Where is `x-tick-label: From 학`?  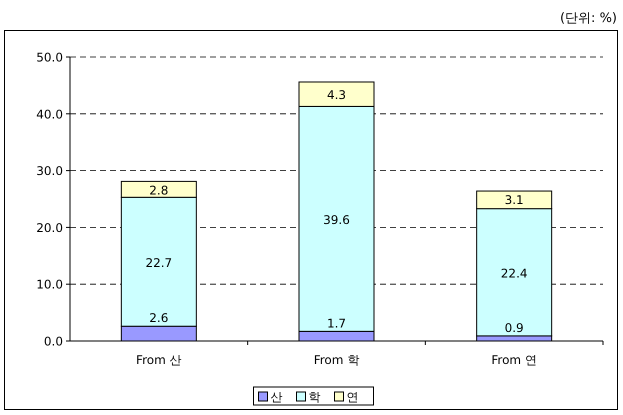
x-tick-label: From 학 is located at coordinates (337, 360).